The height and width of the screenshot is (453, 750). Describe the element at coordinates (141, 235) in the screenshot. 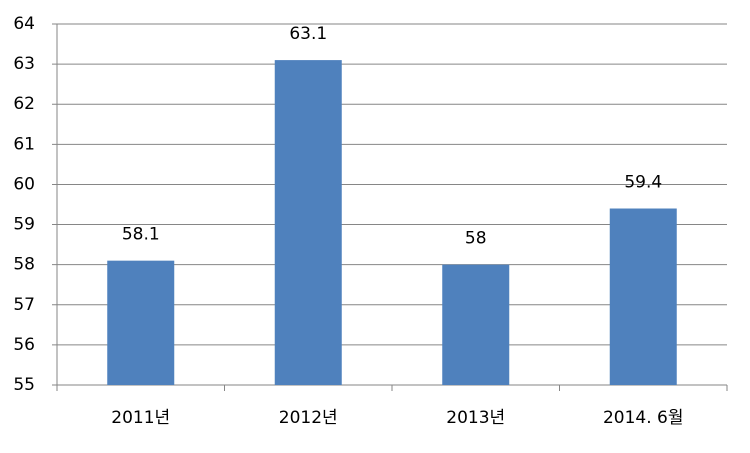

I see `data-label: 58.1` at that location.